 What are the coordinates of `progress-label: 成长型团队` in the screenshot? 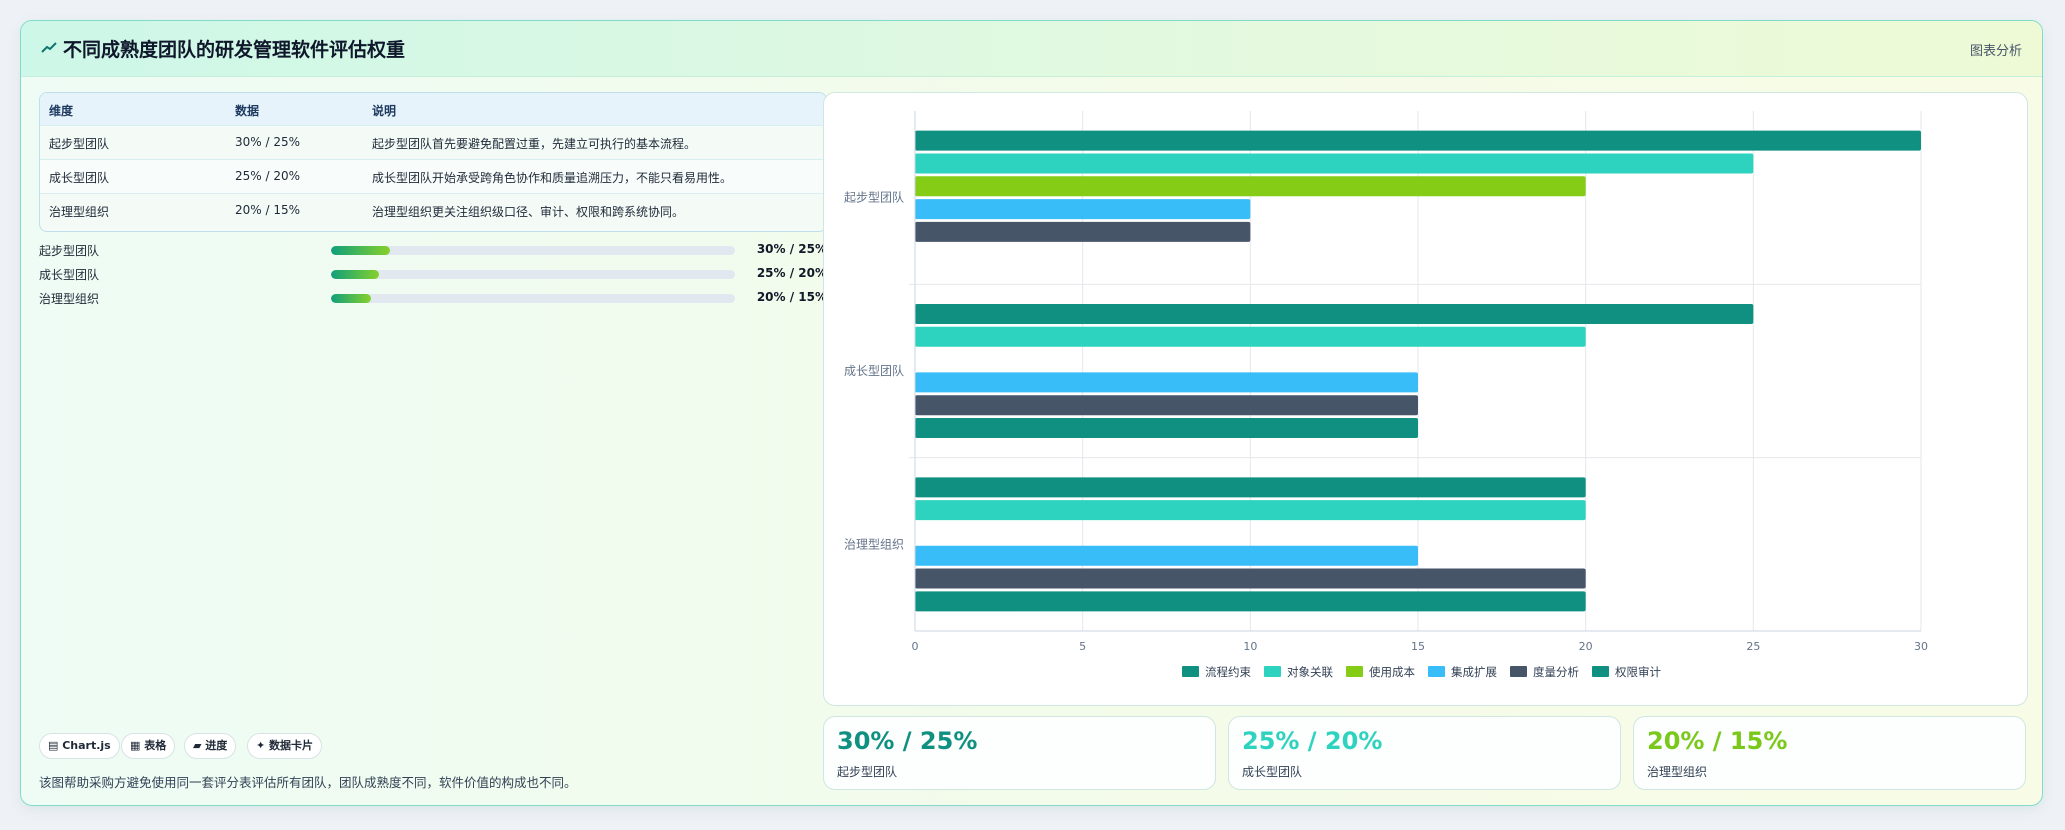 It's located at (69, 275).